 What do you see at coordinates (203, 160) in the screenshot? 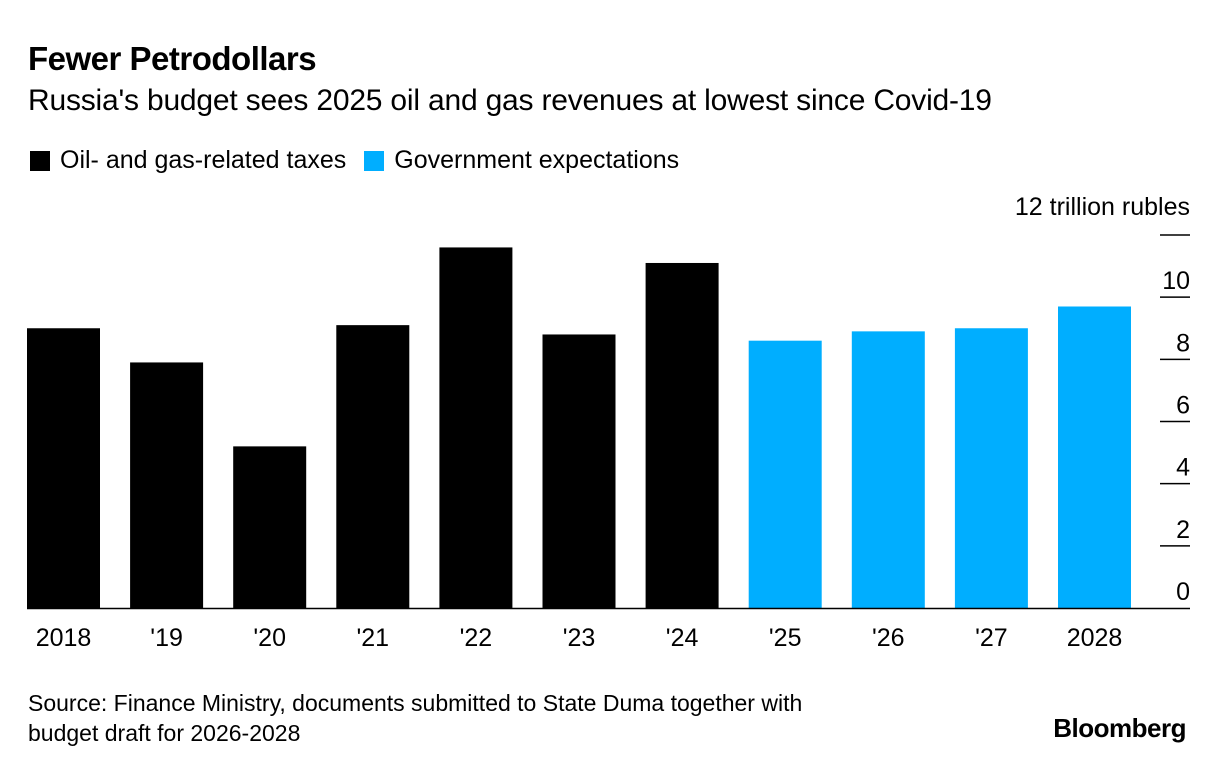
I see `legend-label-taxes: Oil- and gas-related taxes` at bounding box center [203, 160].